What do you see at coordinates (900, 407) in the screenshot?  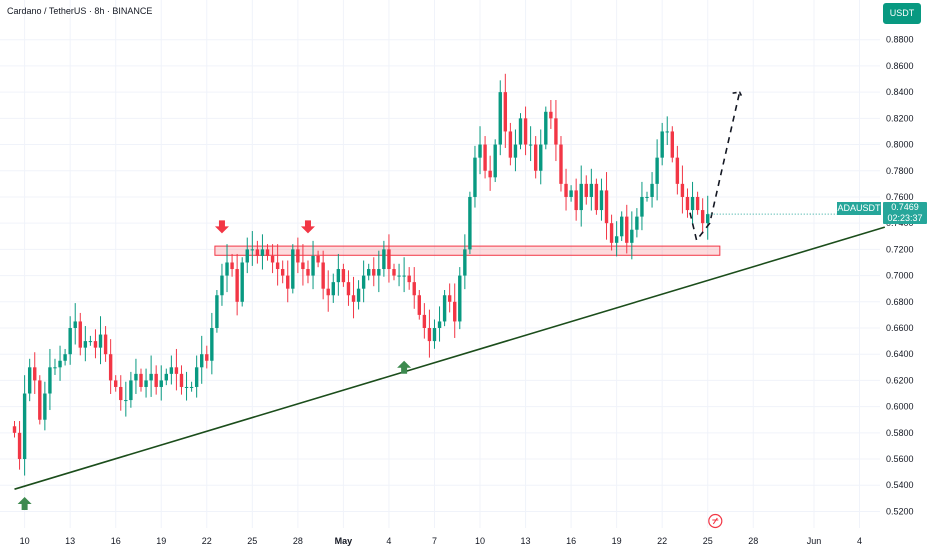 I see `y-tick-label: 0.6000` at bounding box center [900, 407].